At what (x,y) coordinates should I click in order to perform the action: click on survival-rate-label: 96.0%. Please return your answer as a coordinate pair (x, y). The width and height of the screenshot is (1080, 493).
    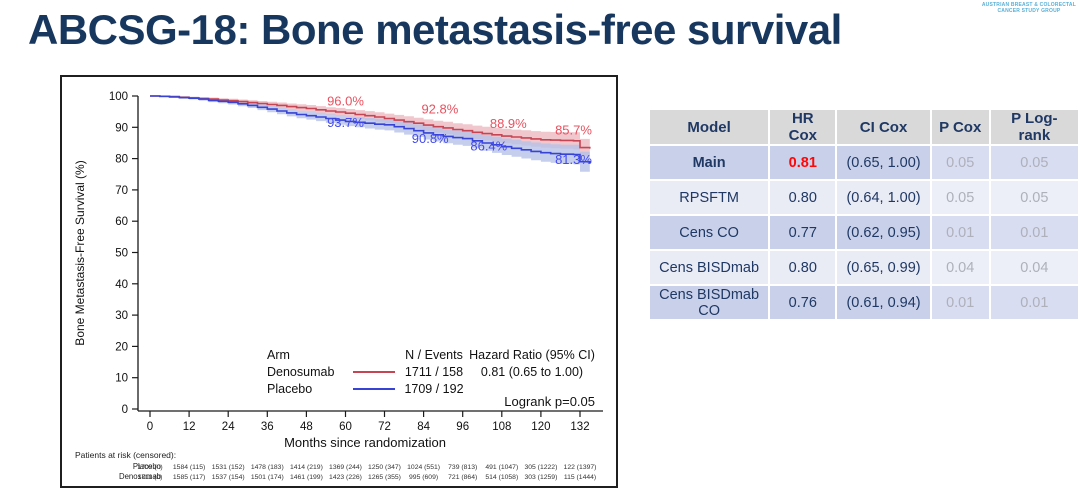
    Looking at the image, I should click on (345, 100).